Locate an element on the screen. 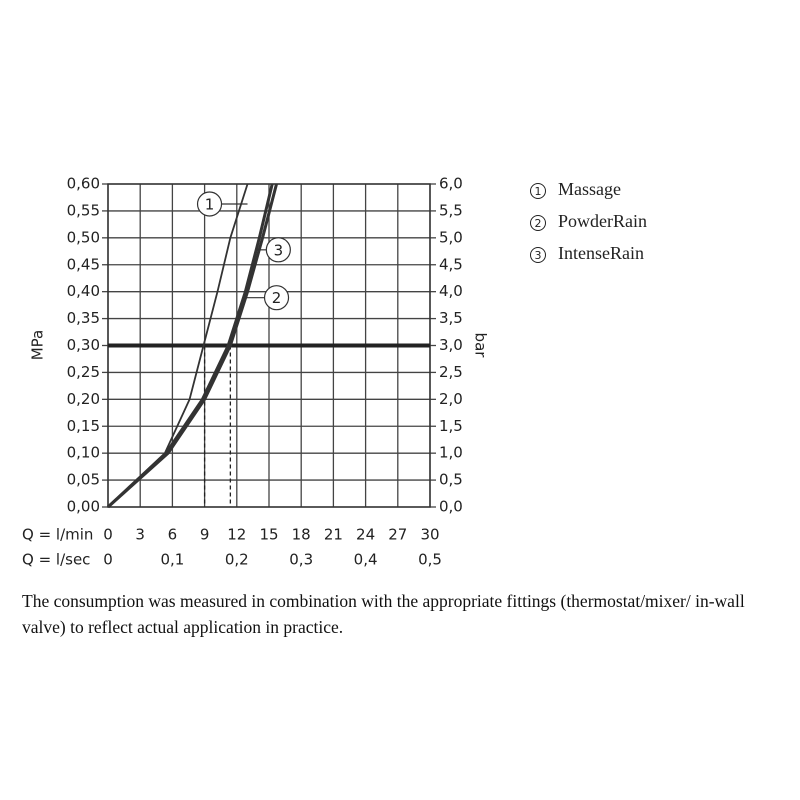 The width and height of the screenshot is (800, 800). y-tick-label: 0,20 is located at coordinates (83, 399).